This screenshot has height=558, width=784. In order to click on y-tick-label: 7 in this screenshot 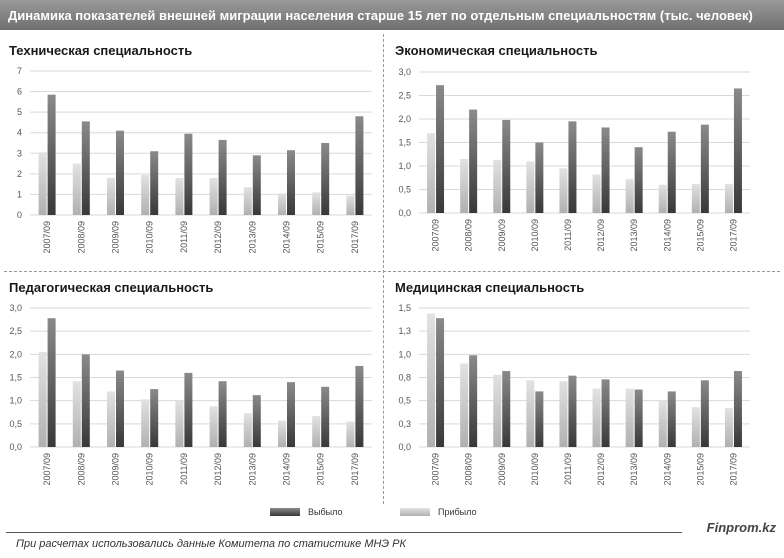, I will do `click(19, 71)`.